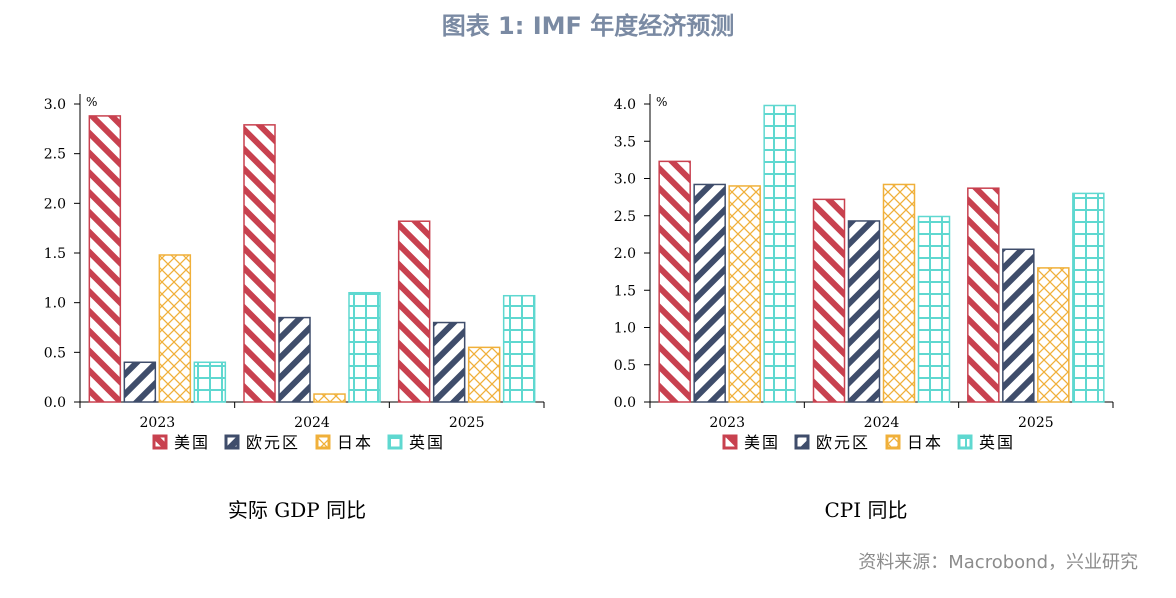 The image size is (1176, 598). What do you see at coordinates (625, 142) in the screenshot?
I see `y-tick-label: 3.5` at bounding box center [625, 142].